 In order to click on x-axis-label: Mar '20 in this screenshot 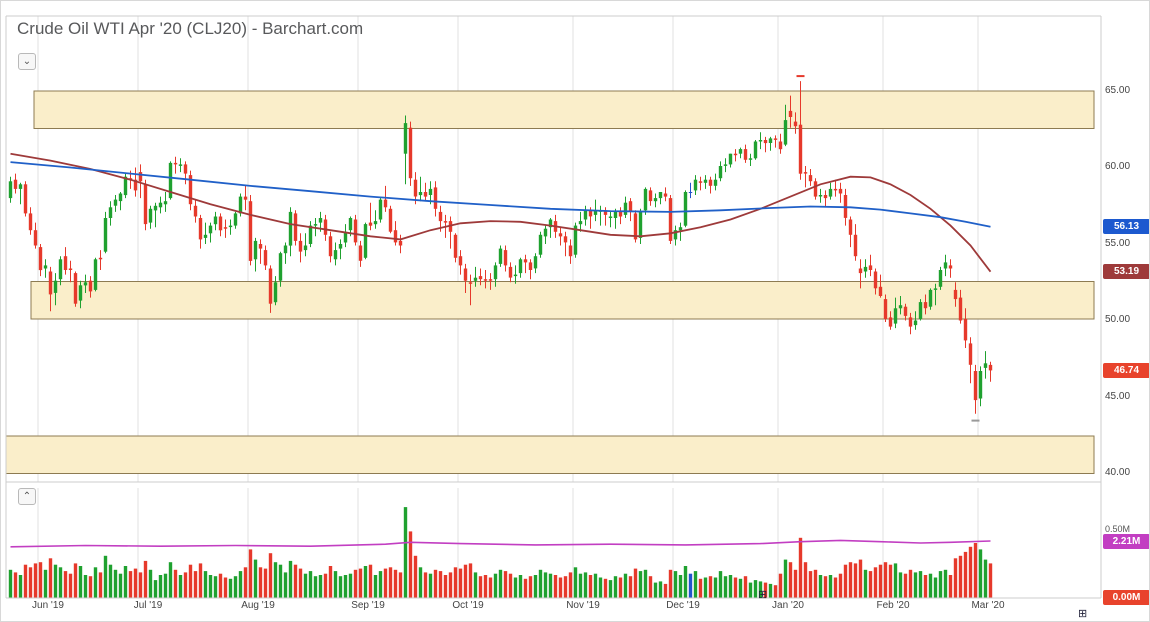, I will do `click(988, 605)`.